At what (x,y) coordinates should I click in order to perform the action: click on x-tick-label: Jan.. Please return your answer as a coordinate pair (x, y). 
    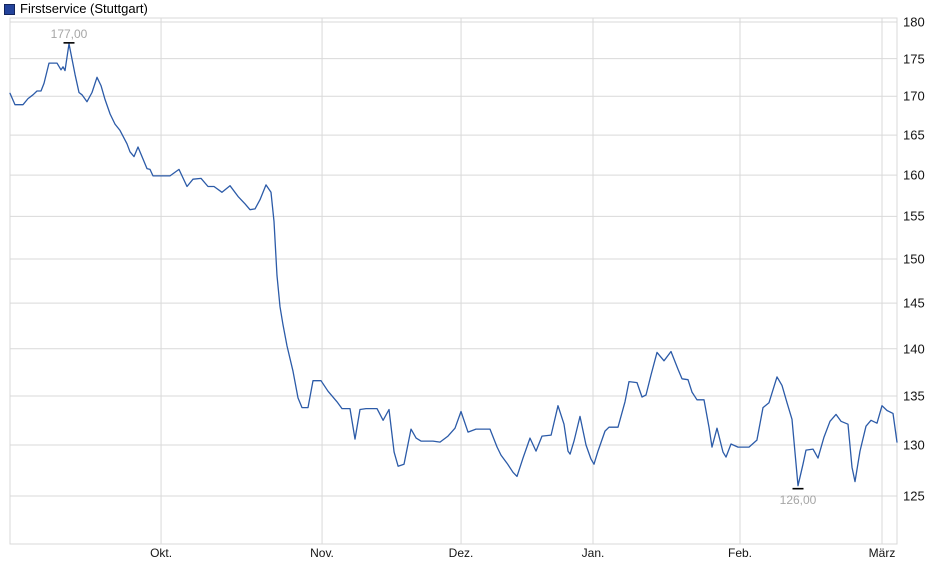
    Looking at the image, I should click on (593, 553).